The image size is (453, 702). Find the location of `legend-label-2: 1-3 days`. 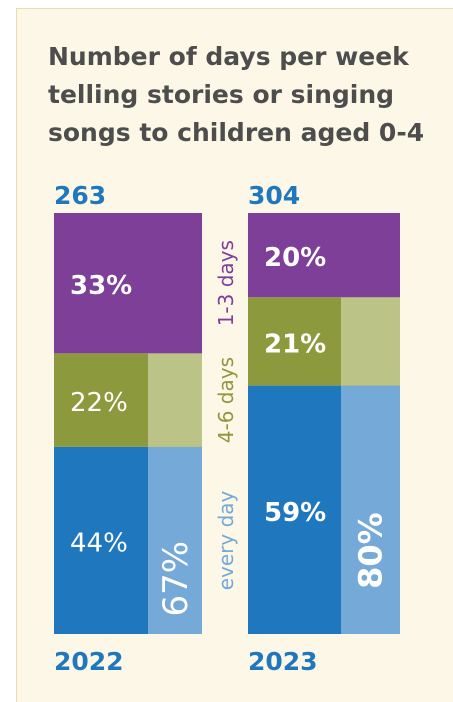

legend-label-2: 1-3 days is located at coordinates (226, 283).